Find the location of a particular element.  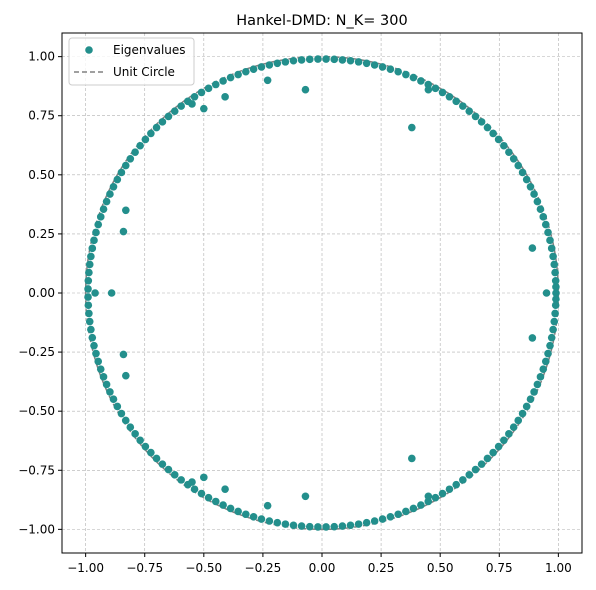

x-tick-label-2: −0.50 is located at coordinates (203, 568).